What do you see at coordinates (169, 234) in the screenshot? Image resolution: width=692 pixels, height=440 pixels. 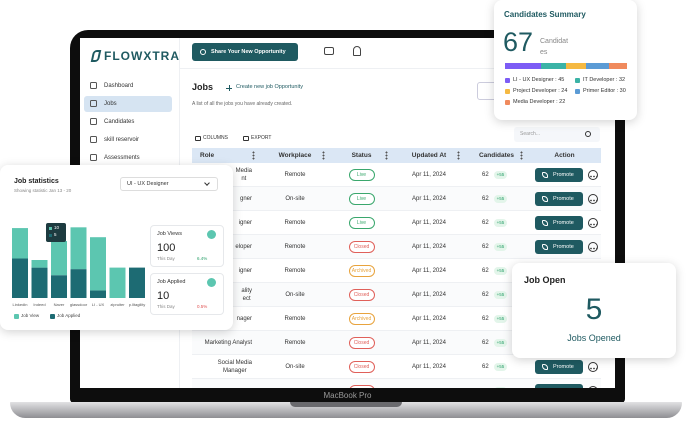 I see `stat-label: Job Views` at bounding box center [169, 234].